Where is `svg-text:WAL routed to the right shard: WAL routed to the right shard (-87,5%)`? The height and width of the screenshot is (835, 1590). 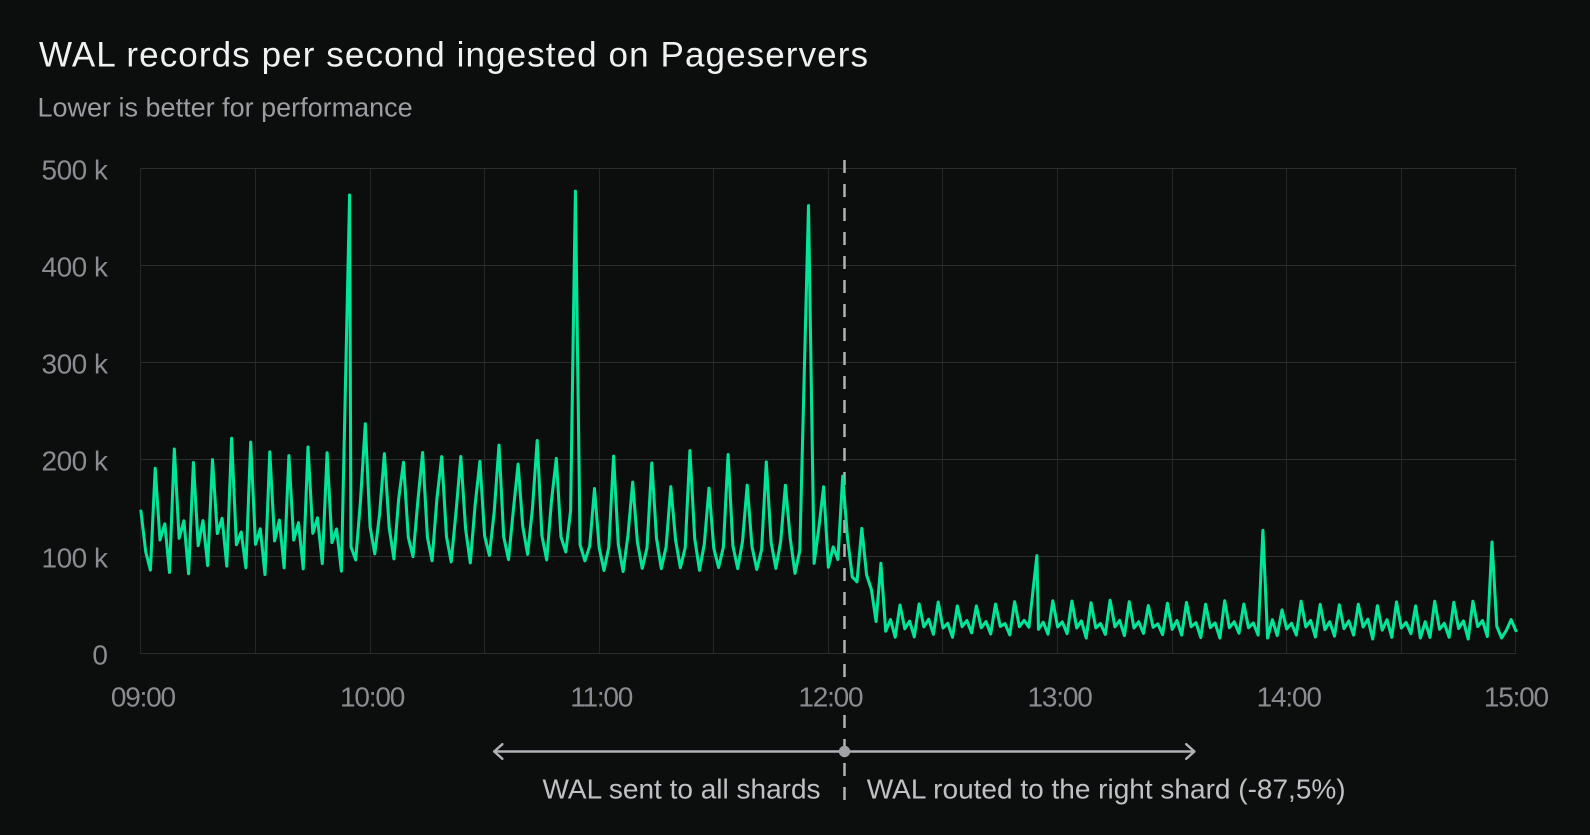 svg-text:WAL routed to the right shard: WAL routed to the right shard (-87,5%) is located at coordinates (1106, 789).